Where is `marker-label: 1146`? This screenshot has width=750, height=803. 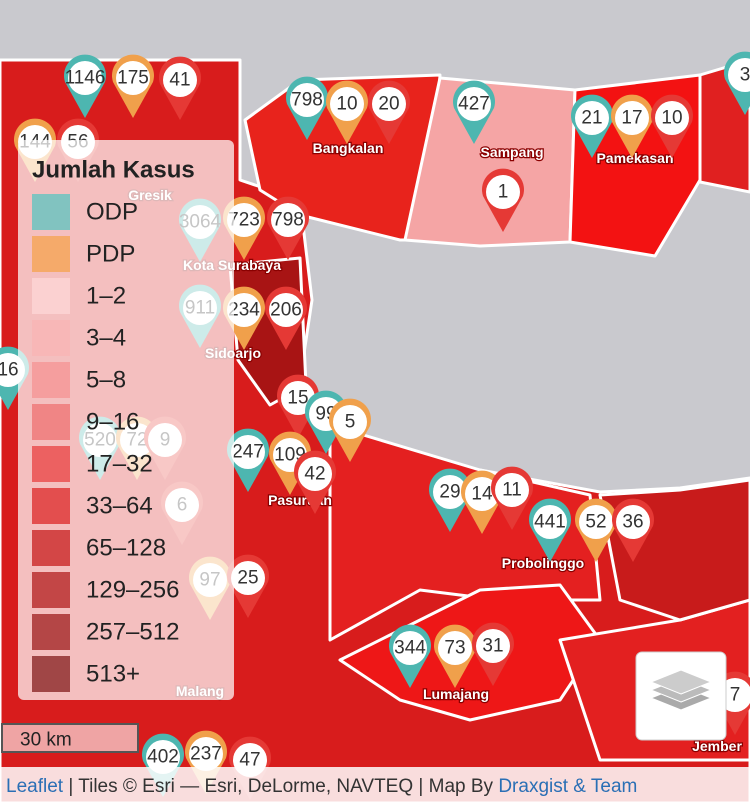 marker-label: 1146 is located at coordinates (85, 78).